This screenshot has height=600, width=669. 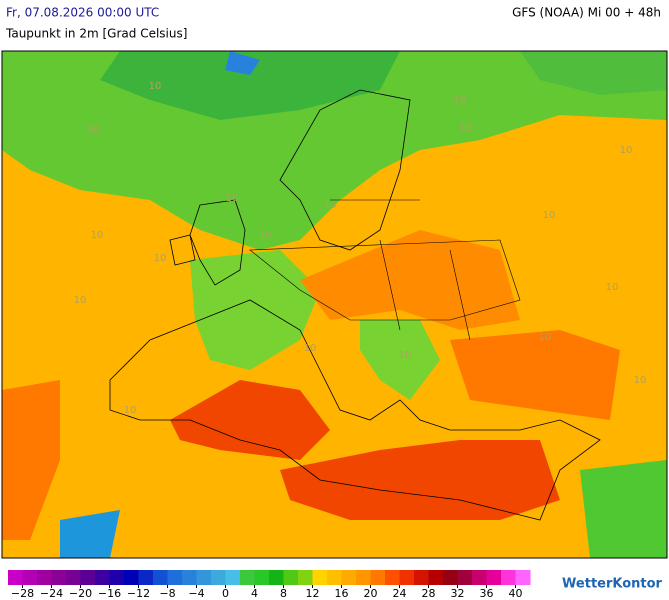 I want to click on colorbar-tick-label: 0, so click(x=225, y=593).